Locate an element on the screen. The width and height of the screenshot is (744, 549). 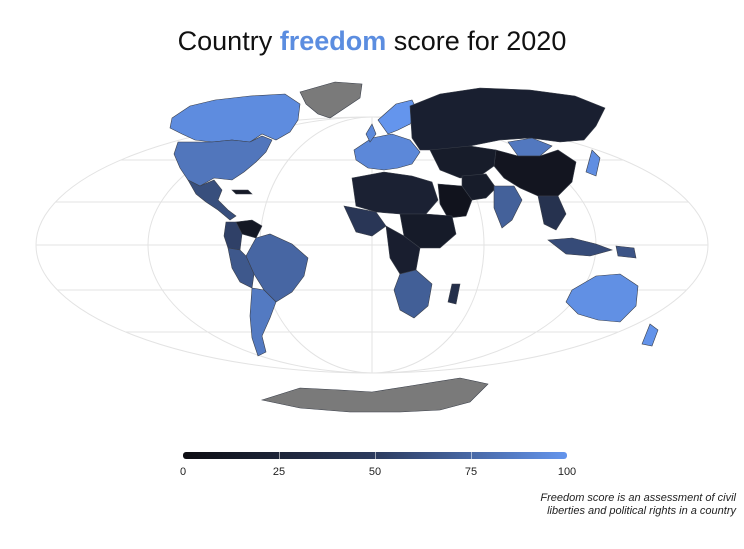
tick-label: 75 is located at coordinates (471, 472).